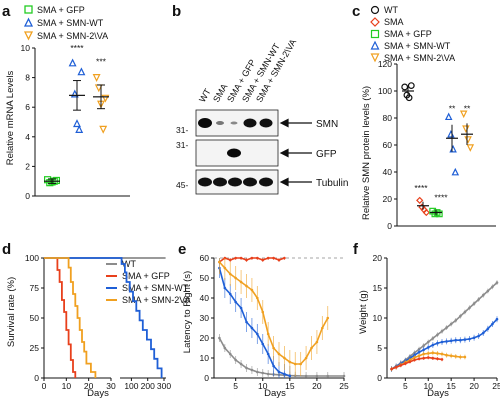 Image resolution: width=500 pixels, height=401 pixels. I want to click on tick-label: 20, so click(89, 386).